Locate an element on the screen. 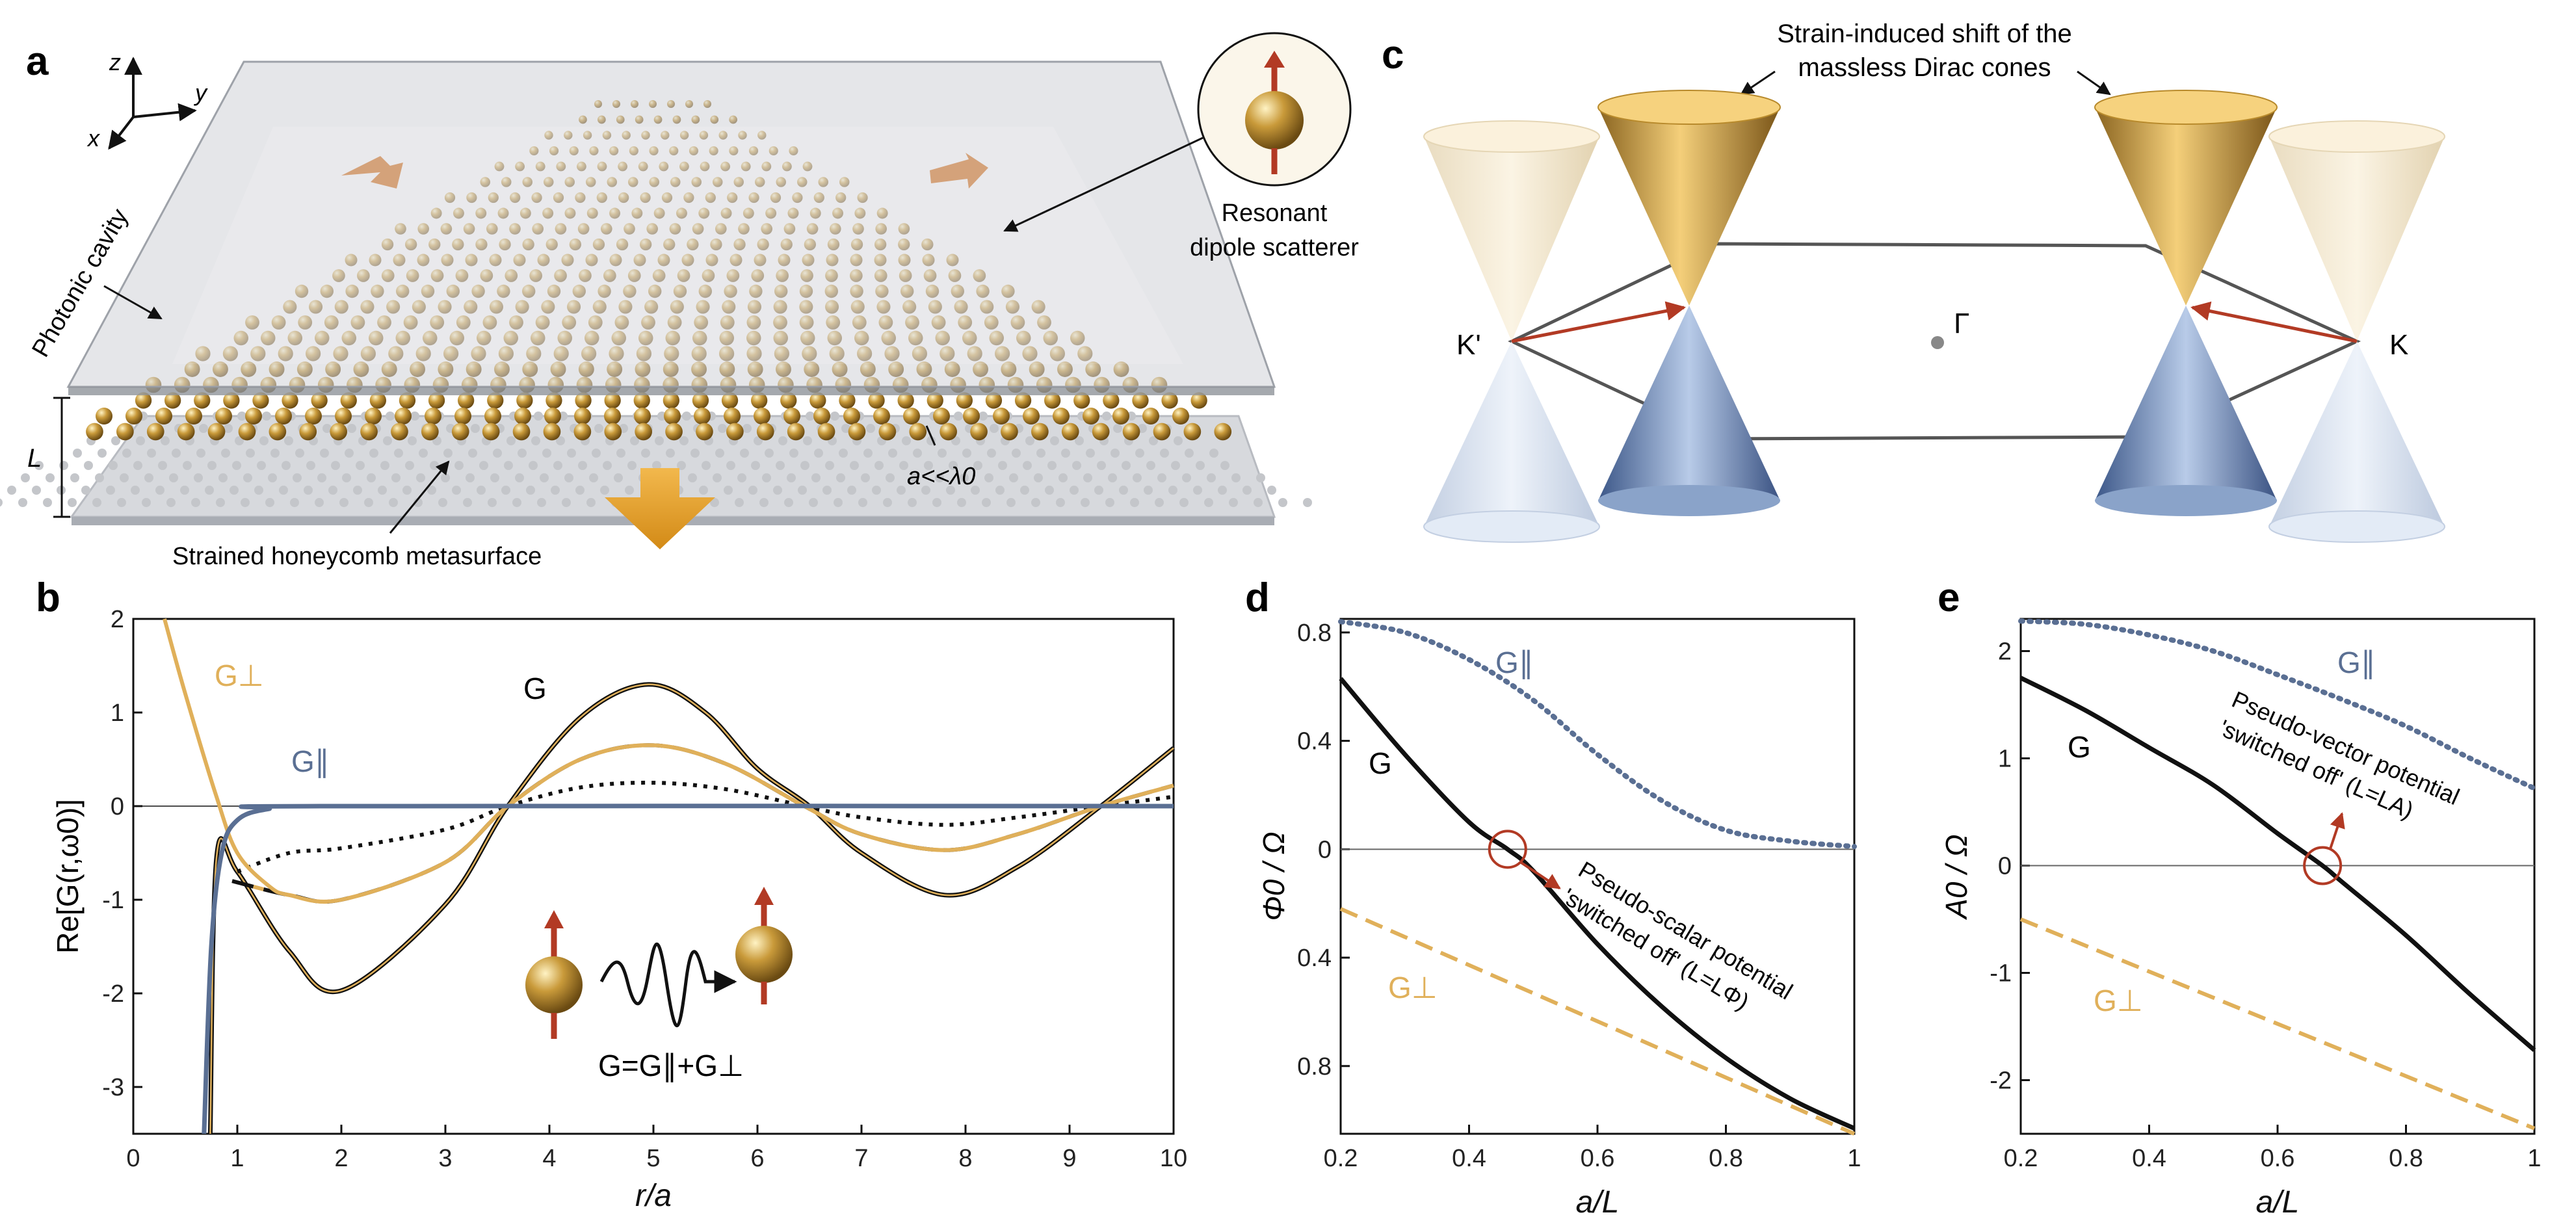 The image size is (2576, 1230). axes-triad: z y x is located at coordinates (147, 100).